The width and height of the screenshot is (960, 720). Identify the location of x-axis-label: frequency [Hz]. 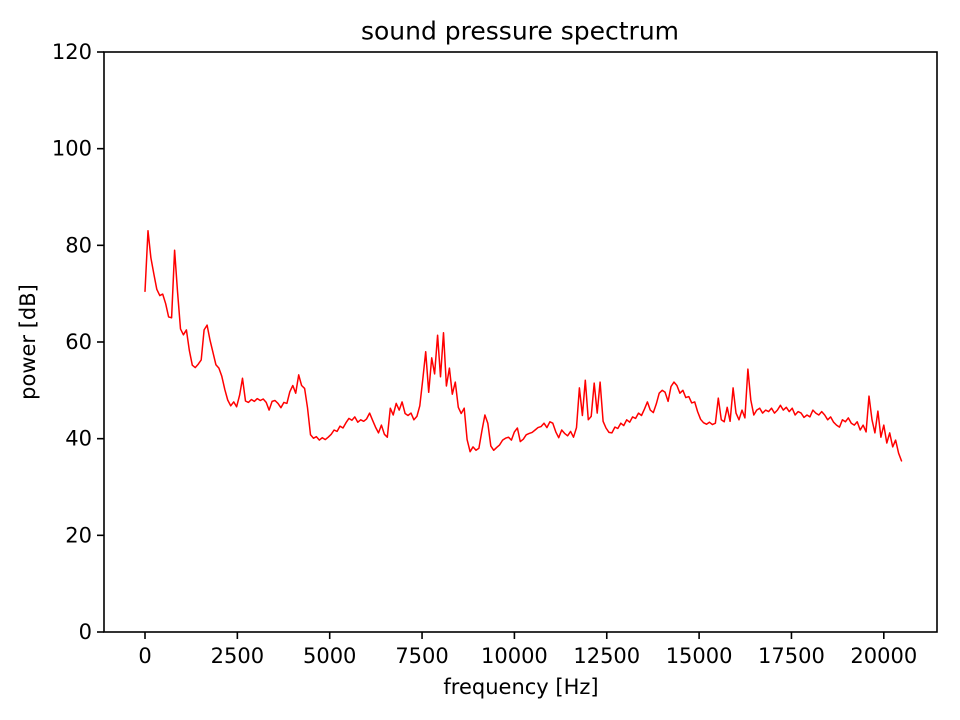
(521, 687).